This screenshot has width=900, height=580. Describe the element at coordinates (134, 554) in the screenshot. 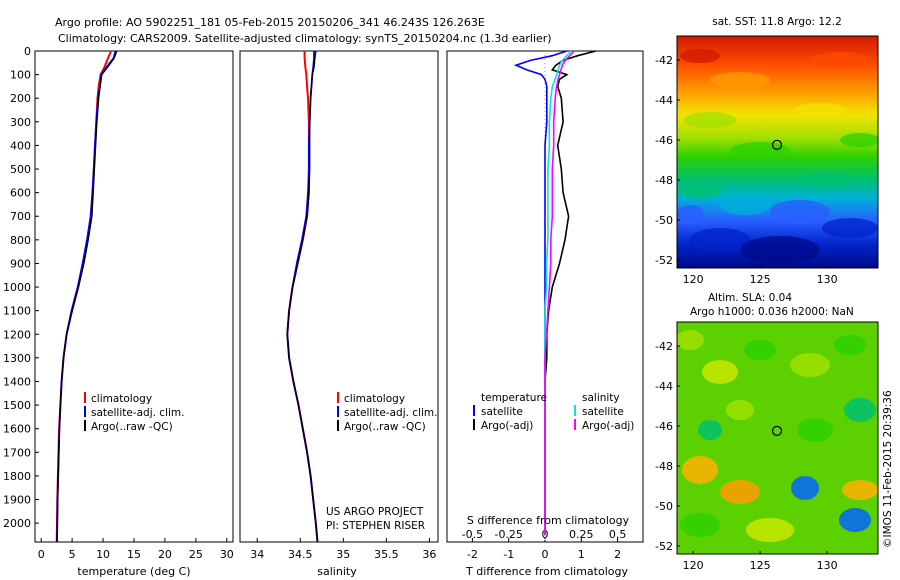

I see `x-tick-label: 15` at that location.